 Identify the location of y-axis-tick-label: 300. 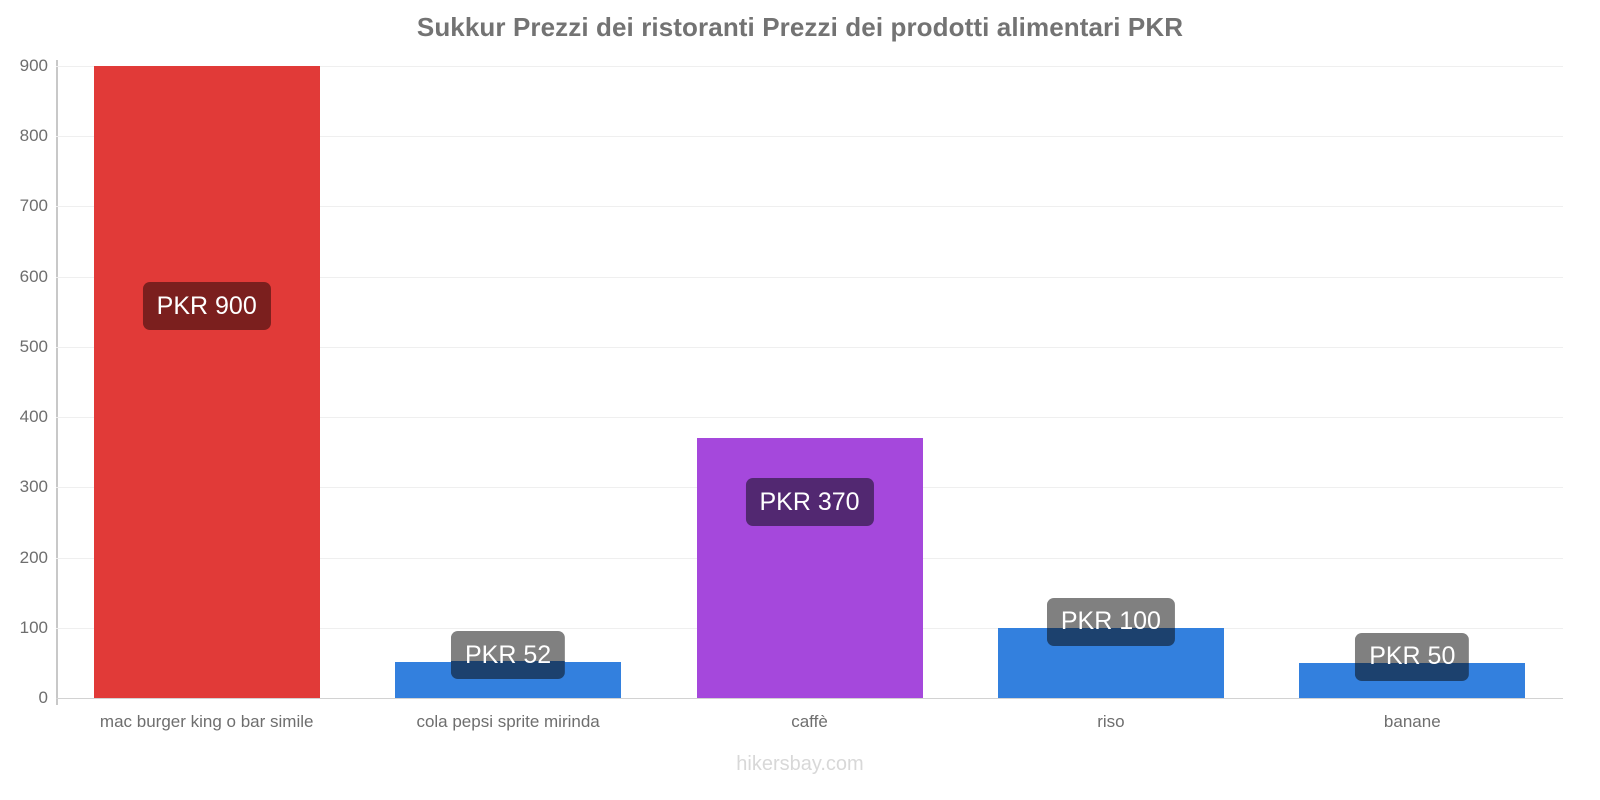
(33, 487).